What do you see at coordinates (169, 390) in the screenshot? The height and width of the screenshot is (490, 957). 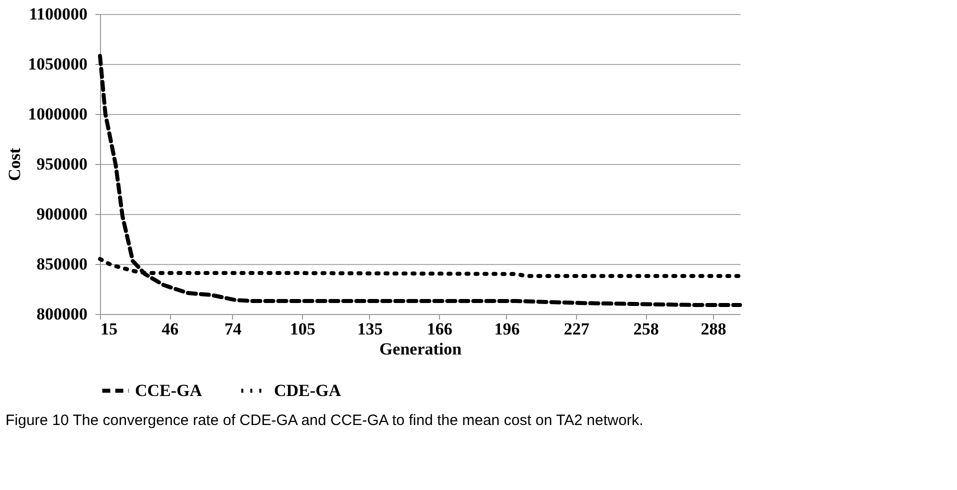 I see `legend-label: CCE-GA` at bounding box center [169, 390].